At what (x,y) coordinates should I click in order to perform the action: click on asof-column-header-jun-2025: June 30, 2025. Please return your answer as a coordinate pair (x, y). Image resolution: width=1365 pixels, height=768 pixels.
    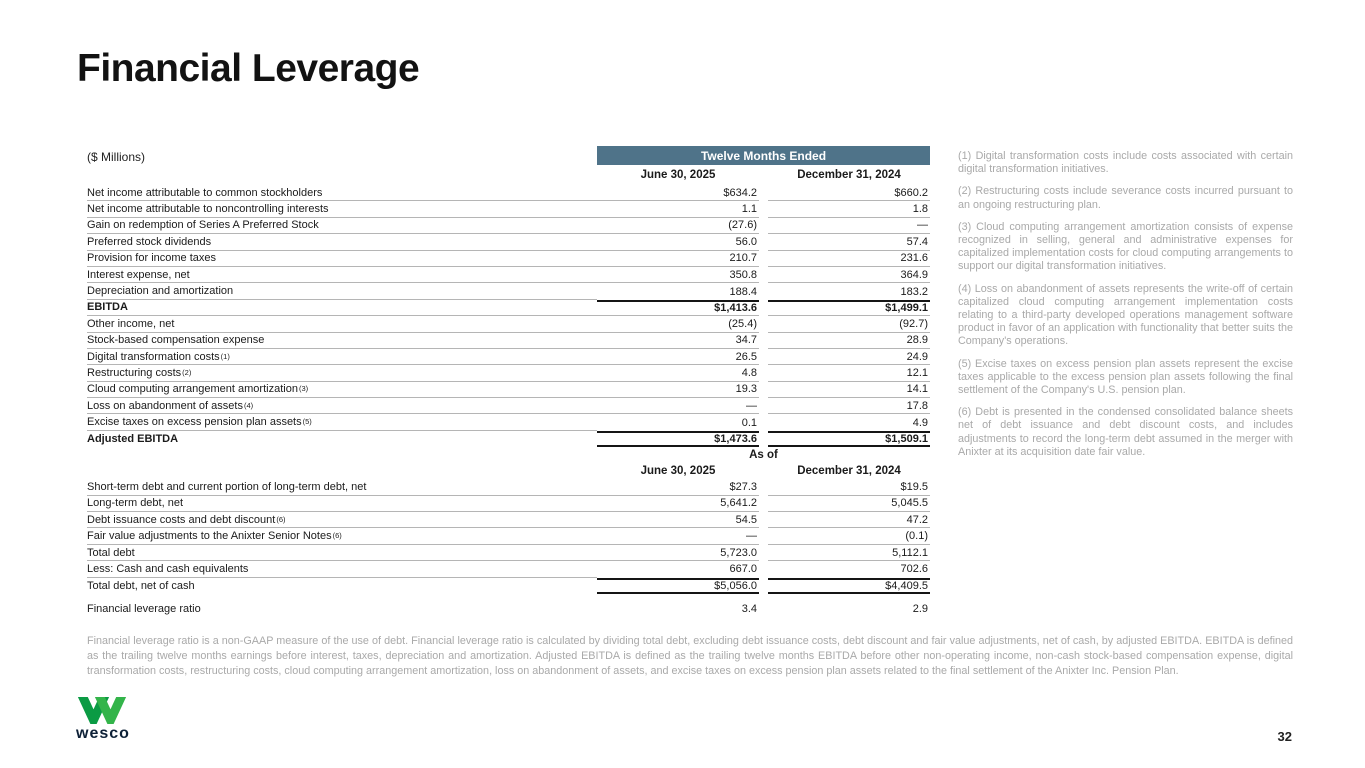
    Looking at the image, I should click on (678, 470).